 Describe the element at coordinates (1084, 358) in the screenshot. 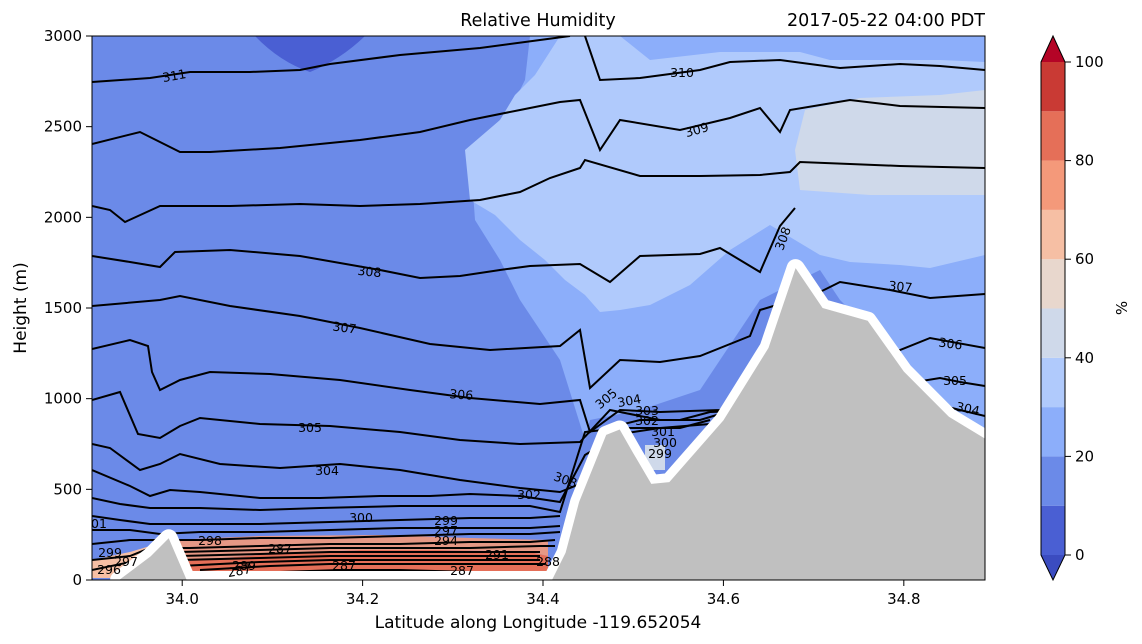

I see `colorbar-tick-label: 40` at that location.